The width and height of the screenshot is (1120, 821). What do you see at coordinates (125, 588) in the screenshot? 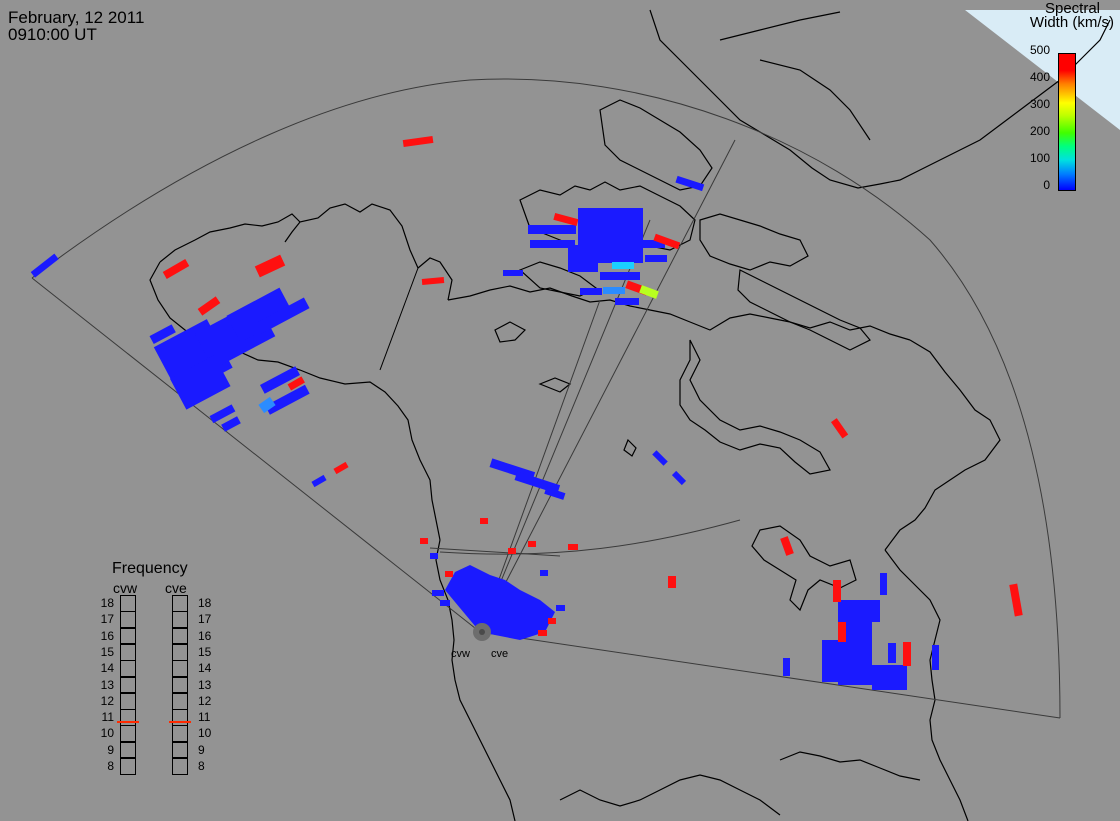
I see `frequency-radar-cvw: cvw` at bounding box center [125, 588].